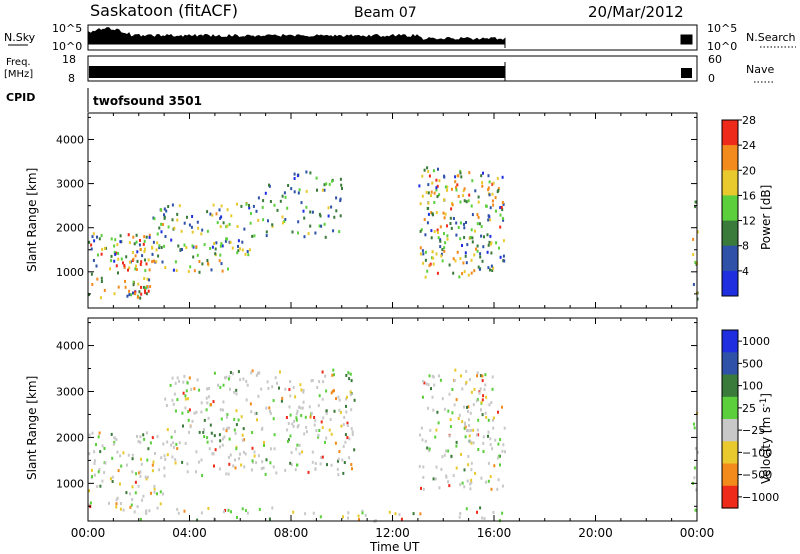  I want to click on power-colorbar: 4 8 12 16 20 24 28, so click(738, 205).